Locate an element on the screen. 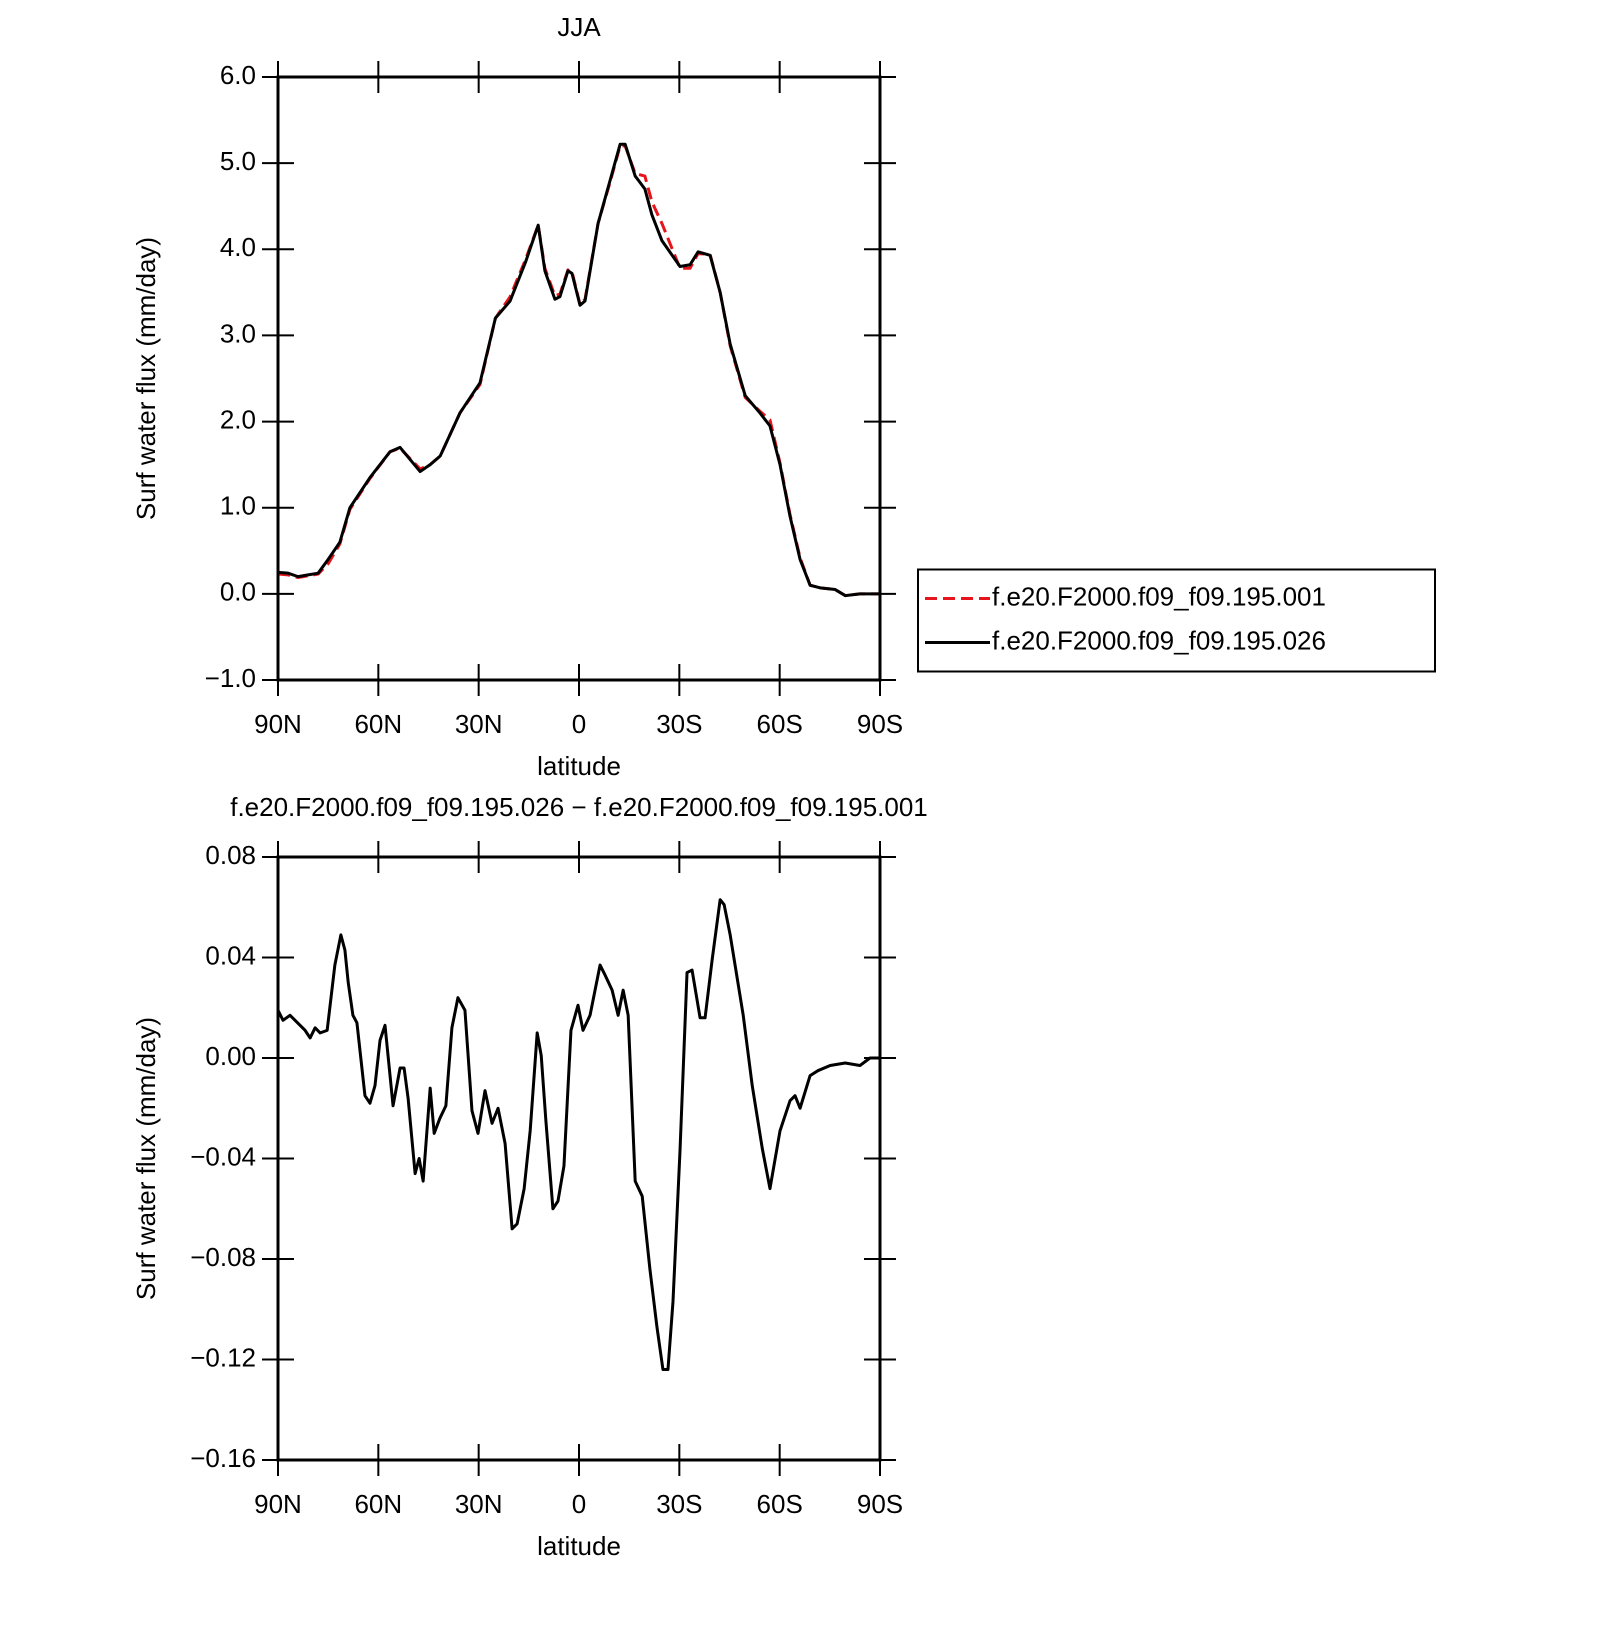  chart-title: JJA is located at coordinates (579, 27).